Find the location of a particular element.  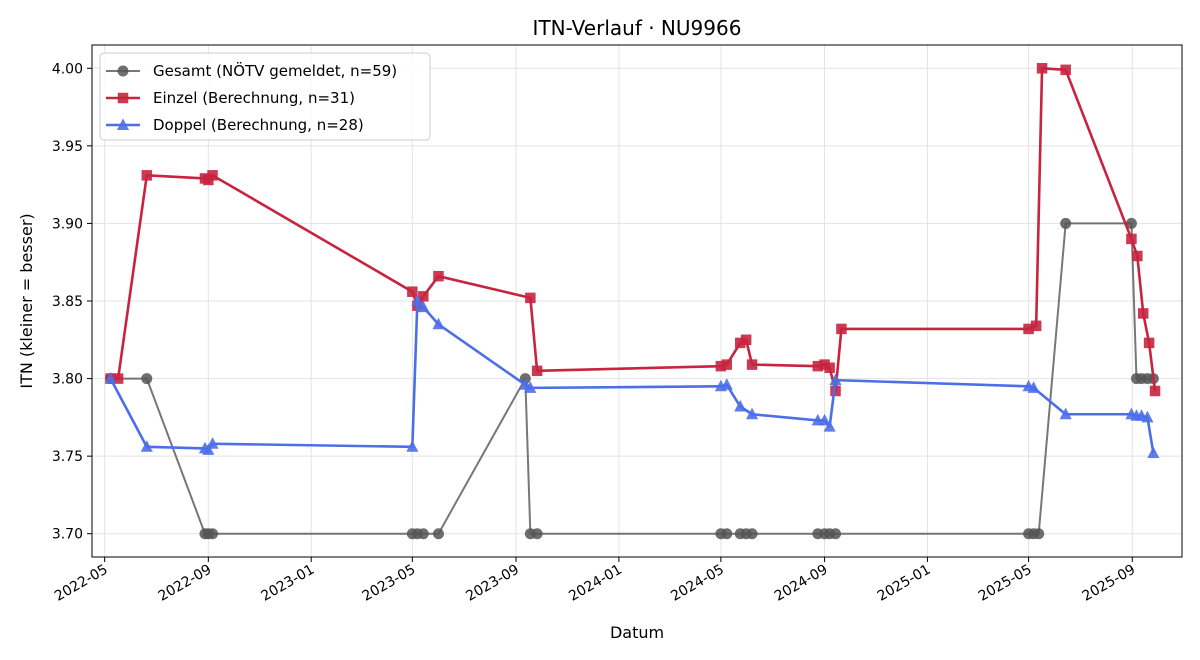

y-tick-label: 3.85 is located at coordinates (67, 302).